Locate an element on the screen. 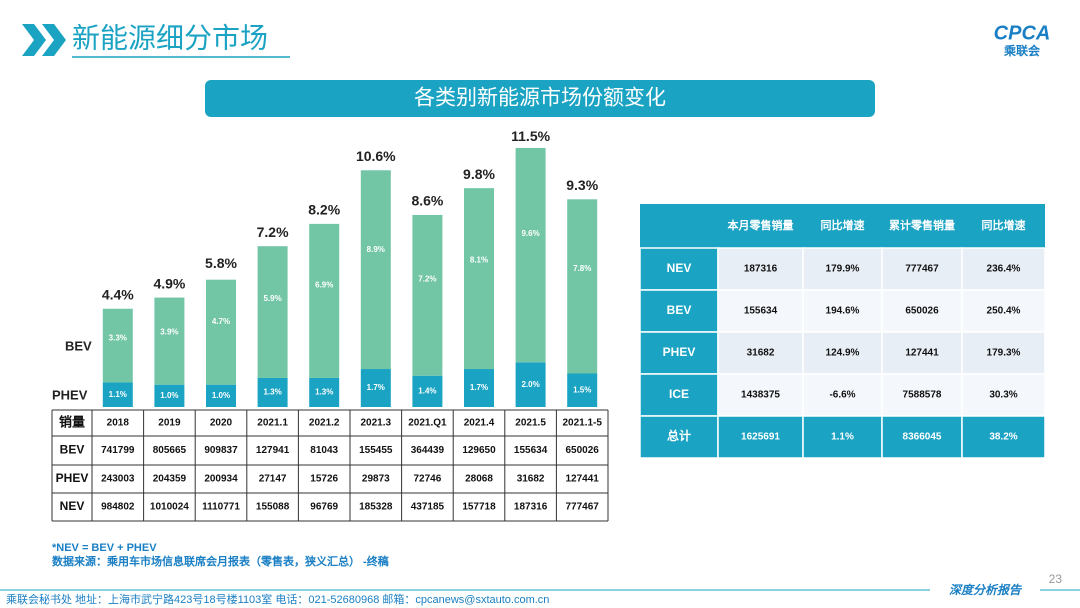 This screenshot has width=1080, height=608. note: 数据来源：乘用车市场信息联席会月报表（零售表，狭义汇总） -终稿 is located at coordinates (220, 561).